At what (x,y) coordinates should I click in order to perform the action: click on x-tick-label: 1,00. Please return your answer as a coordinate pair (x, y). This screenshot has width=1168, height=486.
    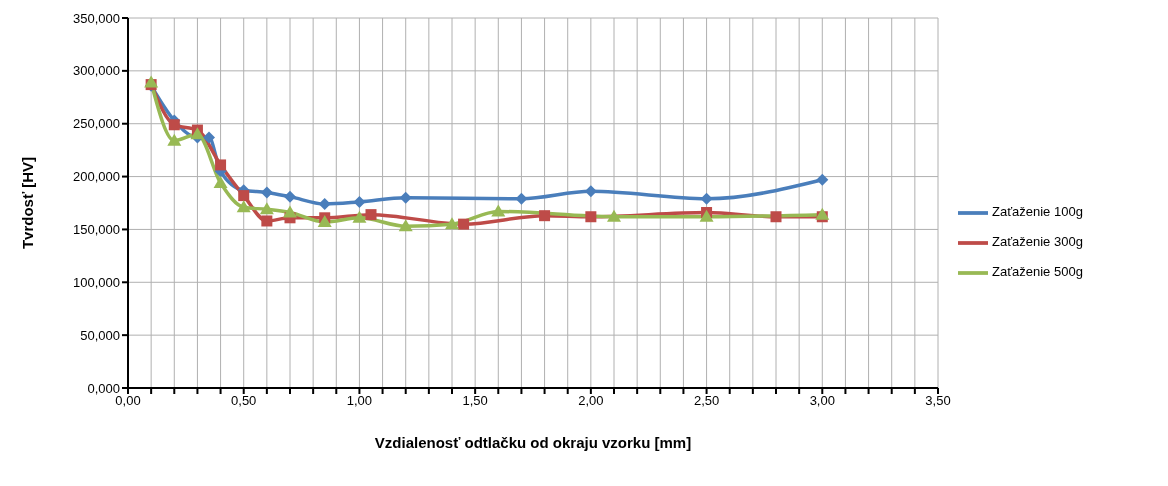
    Looking at the image, I should click on (359, 401).